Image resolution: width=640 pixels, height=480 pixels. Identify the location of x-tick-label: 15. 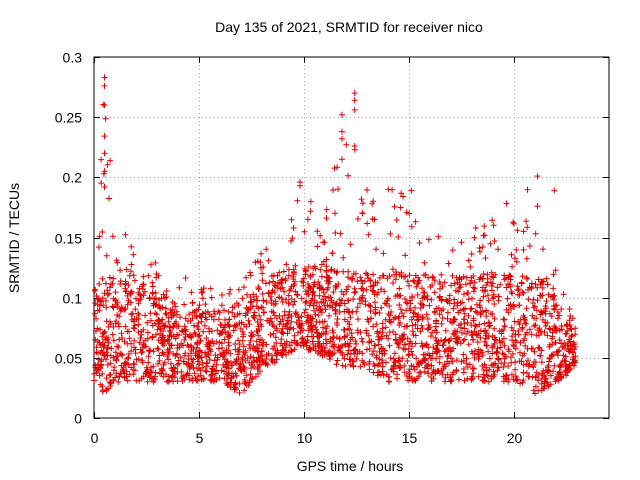
(410, 438).